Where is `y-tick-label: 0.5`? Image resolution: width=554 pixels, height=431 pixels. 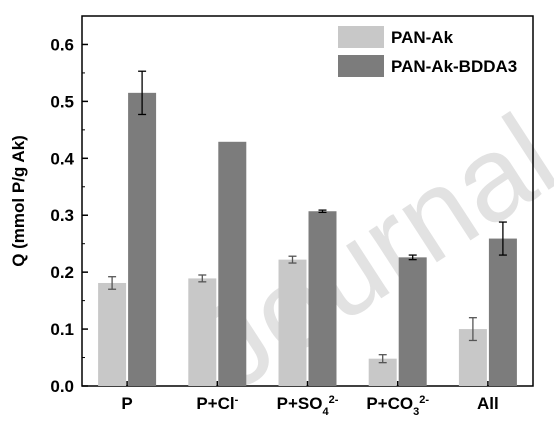
y-tick-label: 0.5 is located at coordinates (62, 101).